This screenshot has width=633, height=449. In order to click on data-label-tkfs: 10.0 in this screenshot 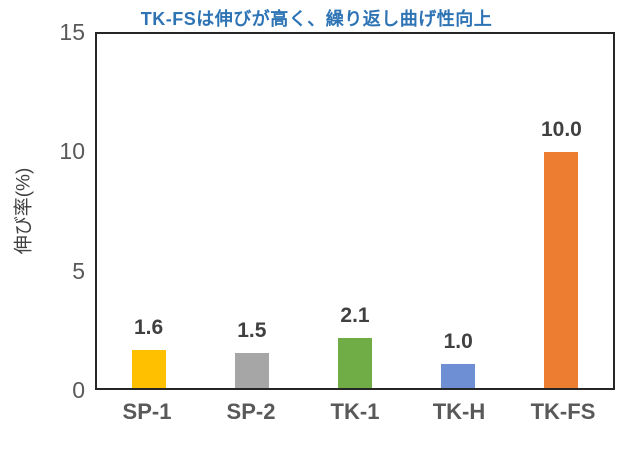, I will do `click(561, 129)`.